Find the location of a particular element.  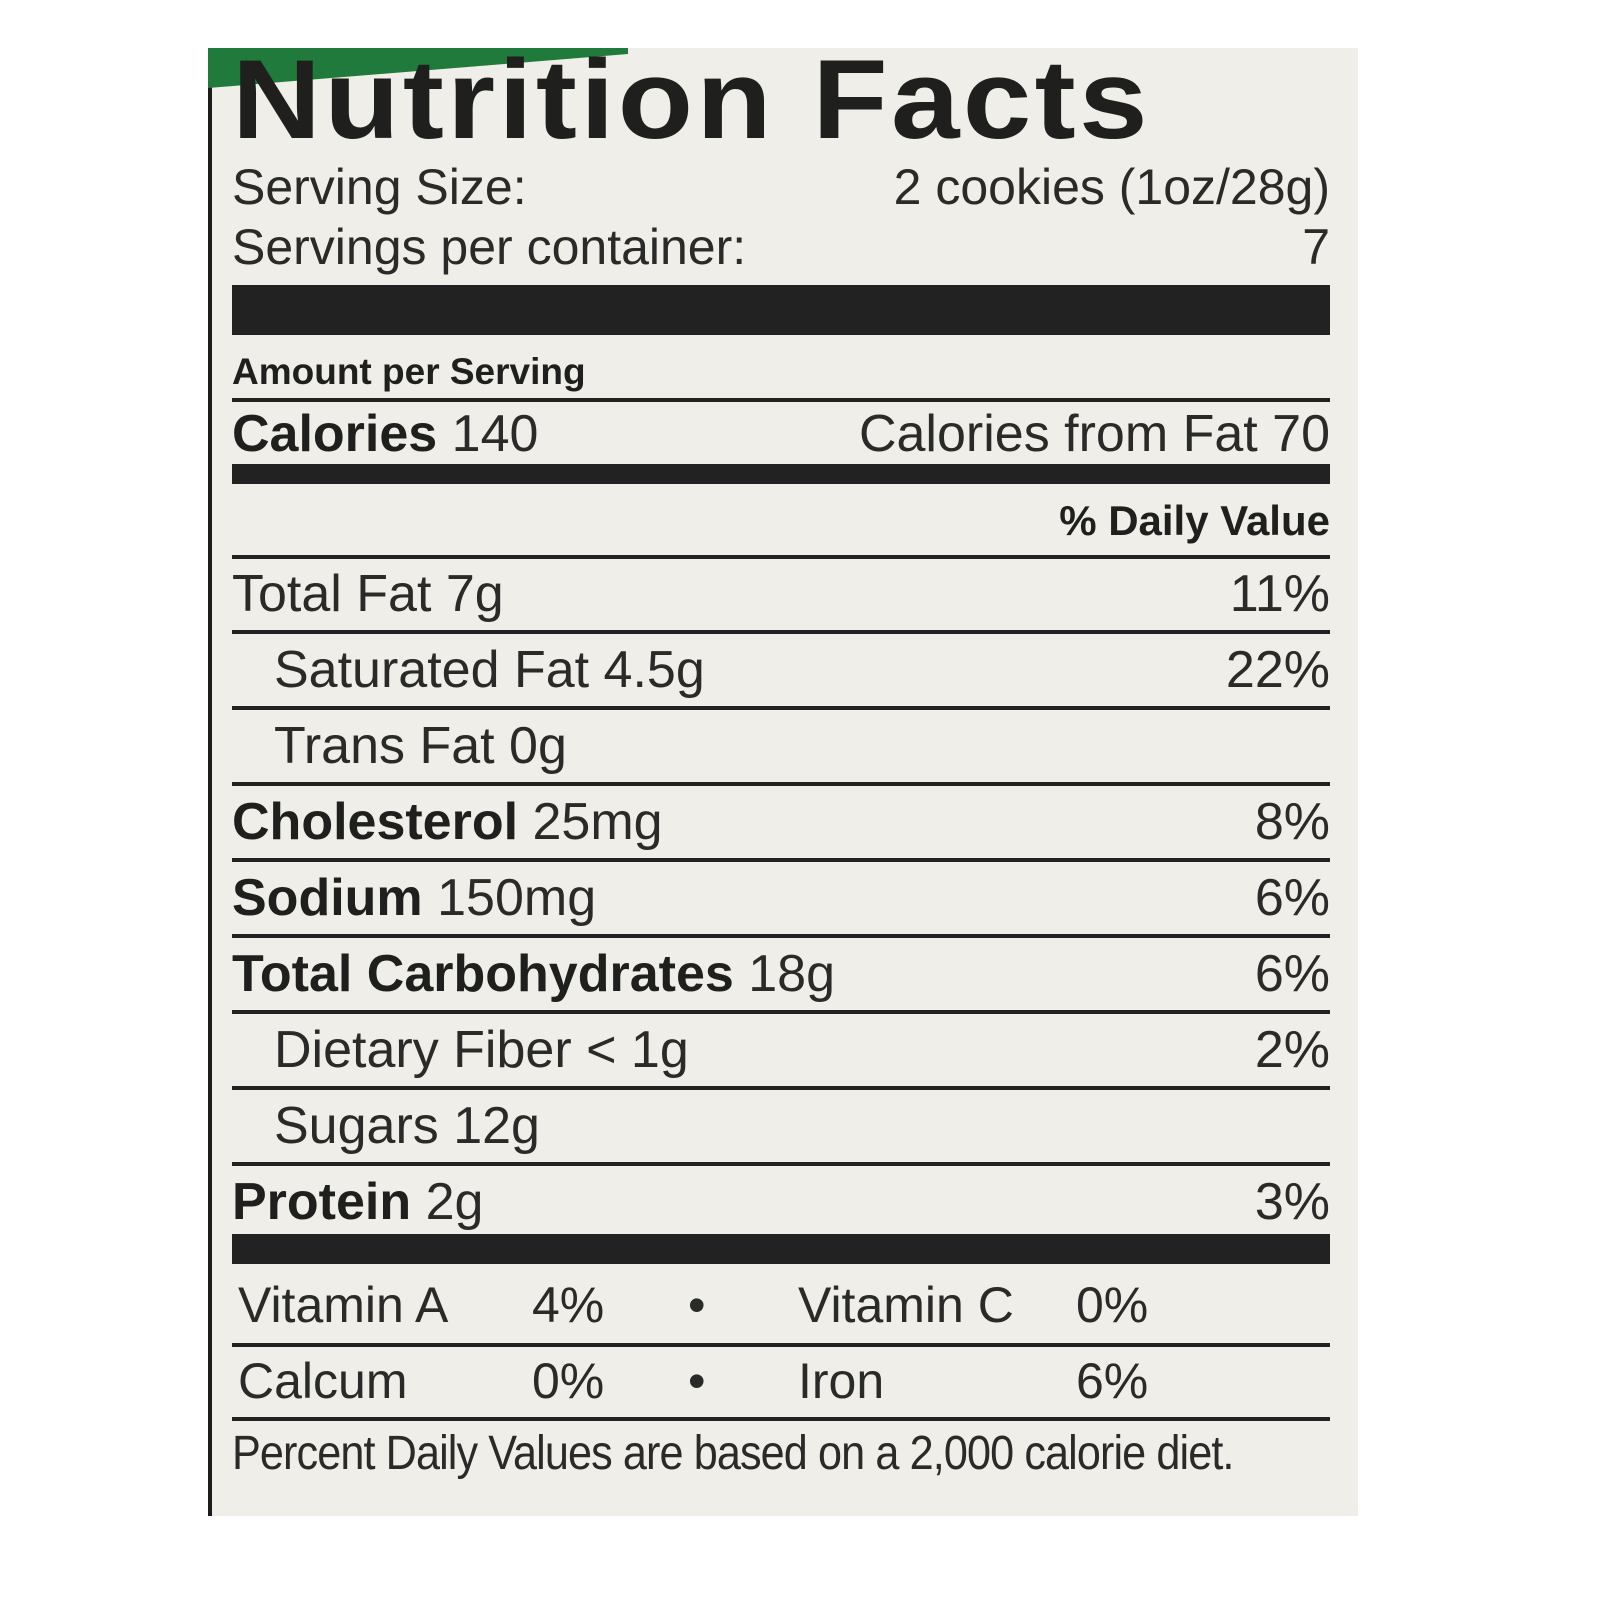

iron-label: Iron is located at coordinates (841, 1381).